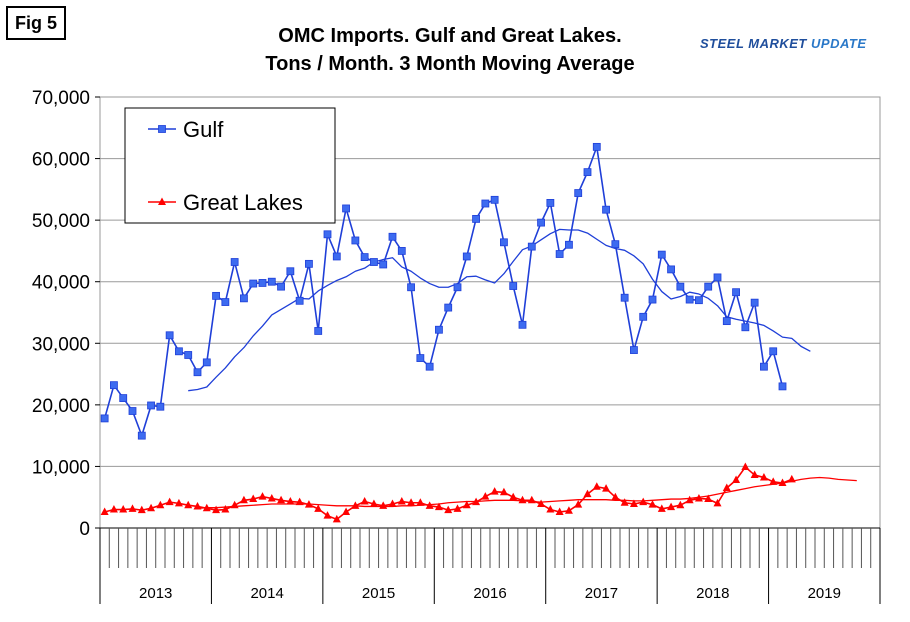 This screenshot has width=910, height=622. What do you see at coordinates (490, 565) in the screenshot?
I see `x-axis: 2013 2014 2015 2016 2017 2018 2019` at bounding box center [490, 565].